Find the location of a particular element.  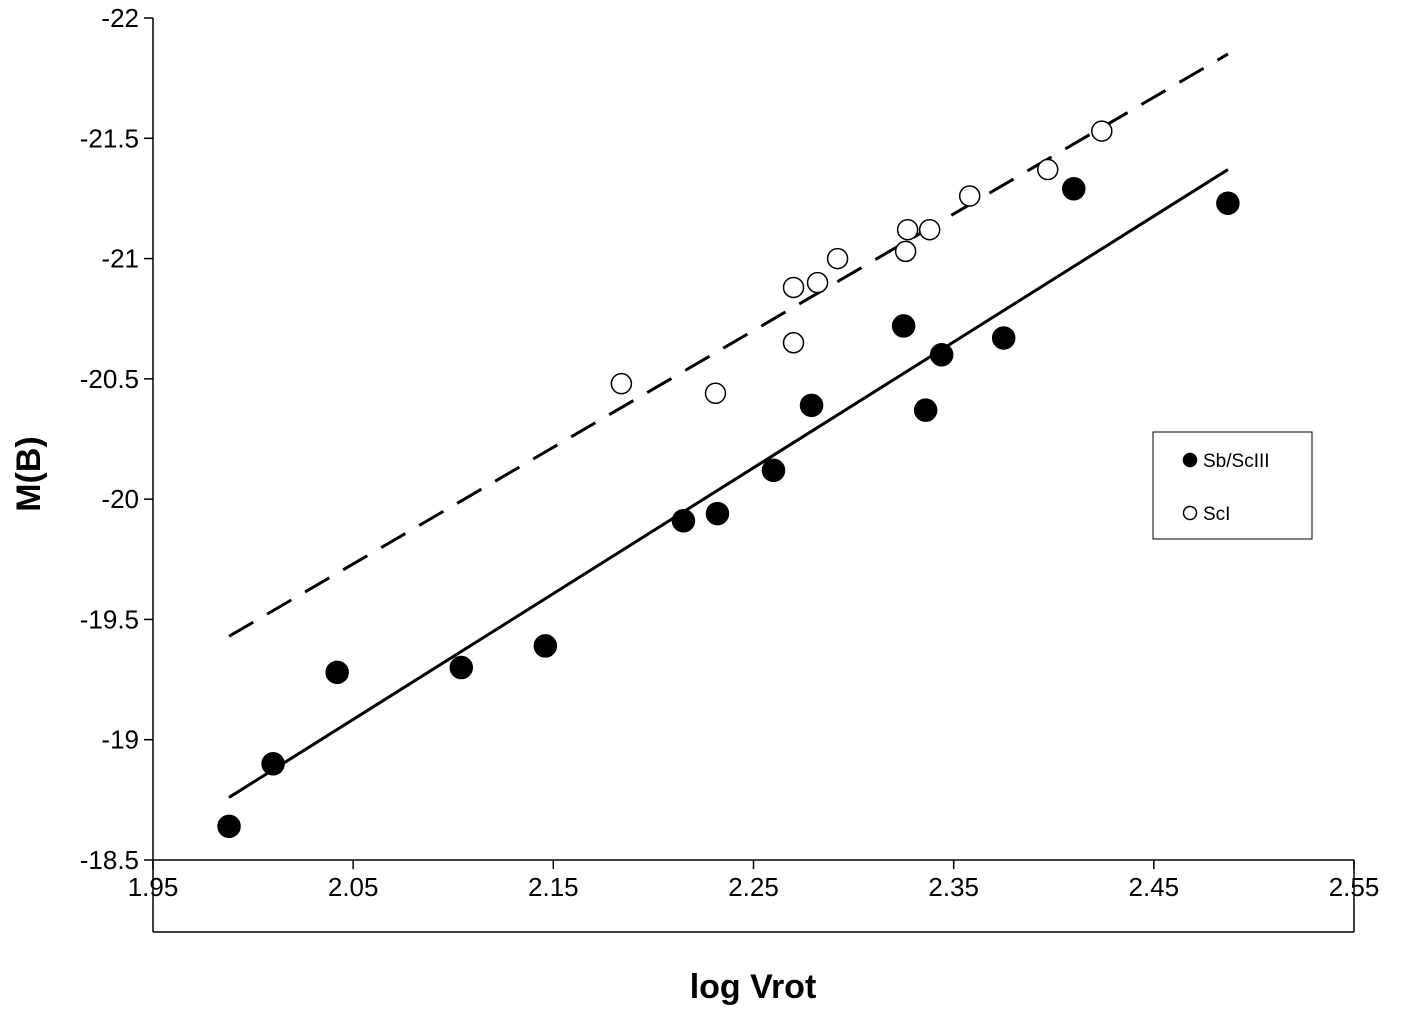

legend-marker-sb-sciii is located at coordinates (1190, 460).